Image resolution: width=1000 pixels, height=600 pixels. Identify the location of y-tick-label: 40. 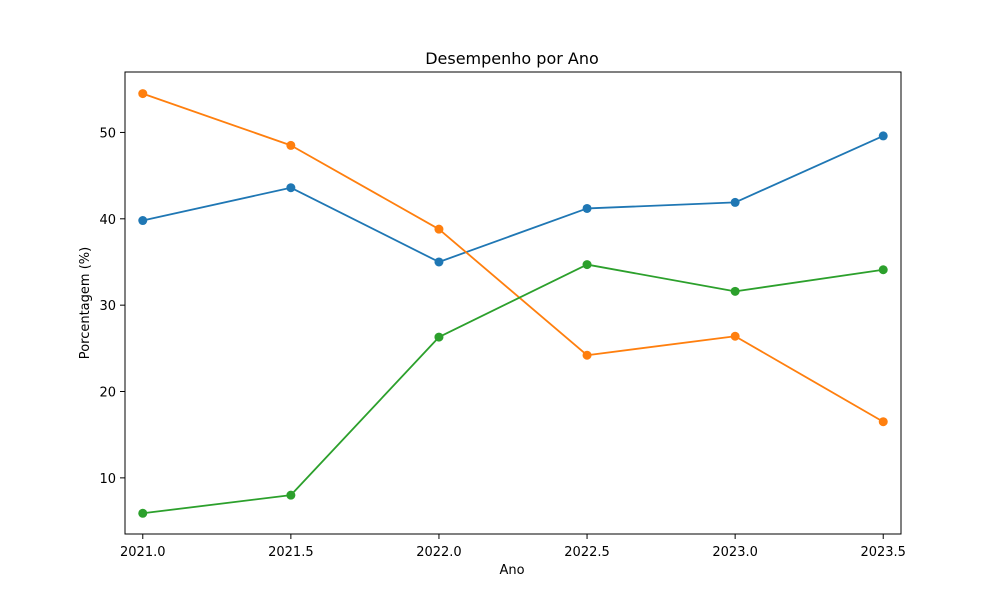
(107, 220).